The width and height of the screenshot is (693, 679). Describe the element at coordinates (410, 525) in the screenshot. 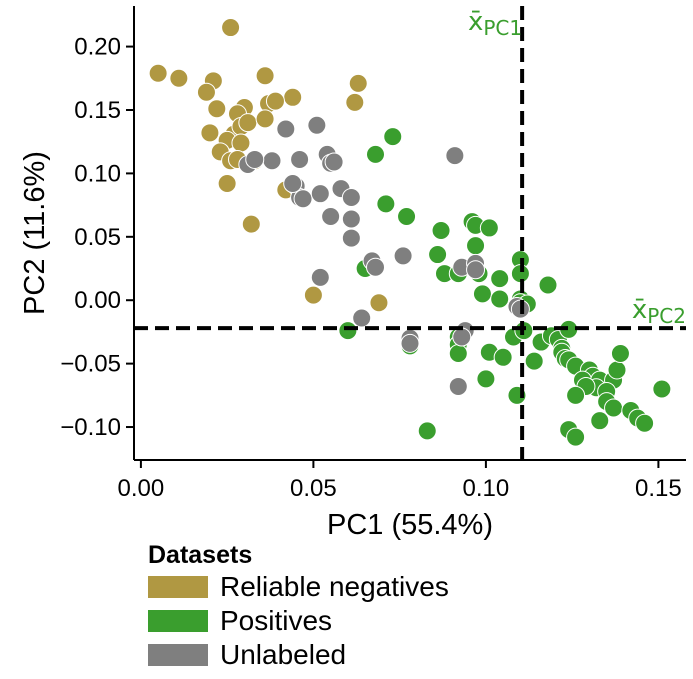

I see `x-axis-label: PC1 (55.4%)` at that location.